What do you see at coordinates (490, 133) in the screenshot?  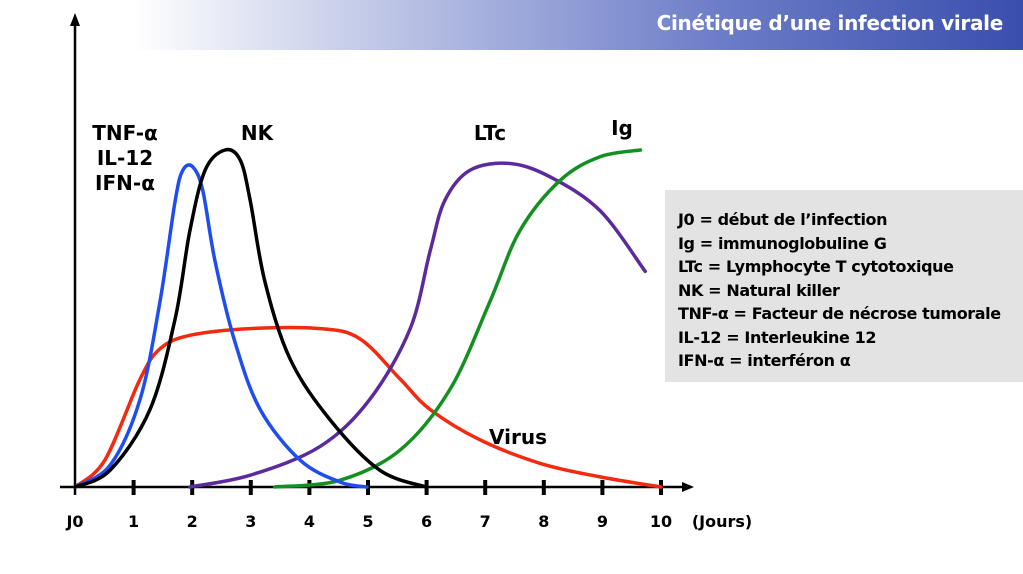 I see `series-label: LTc` at bounding box center [490, 133].